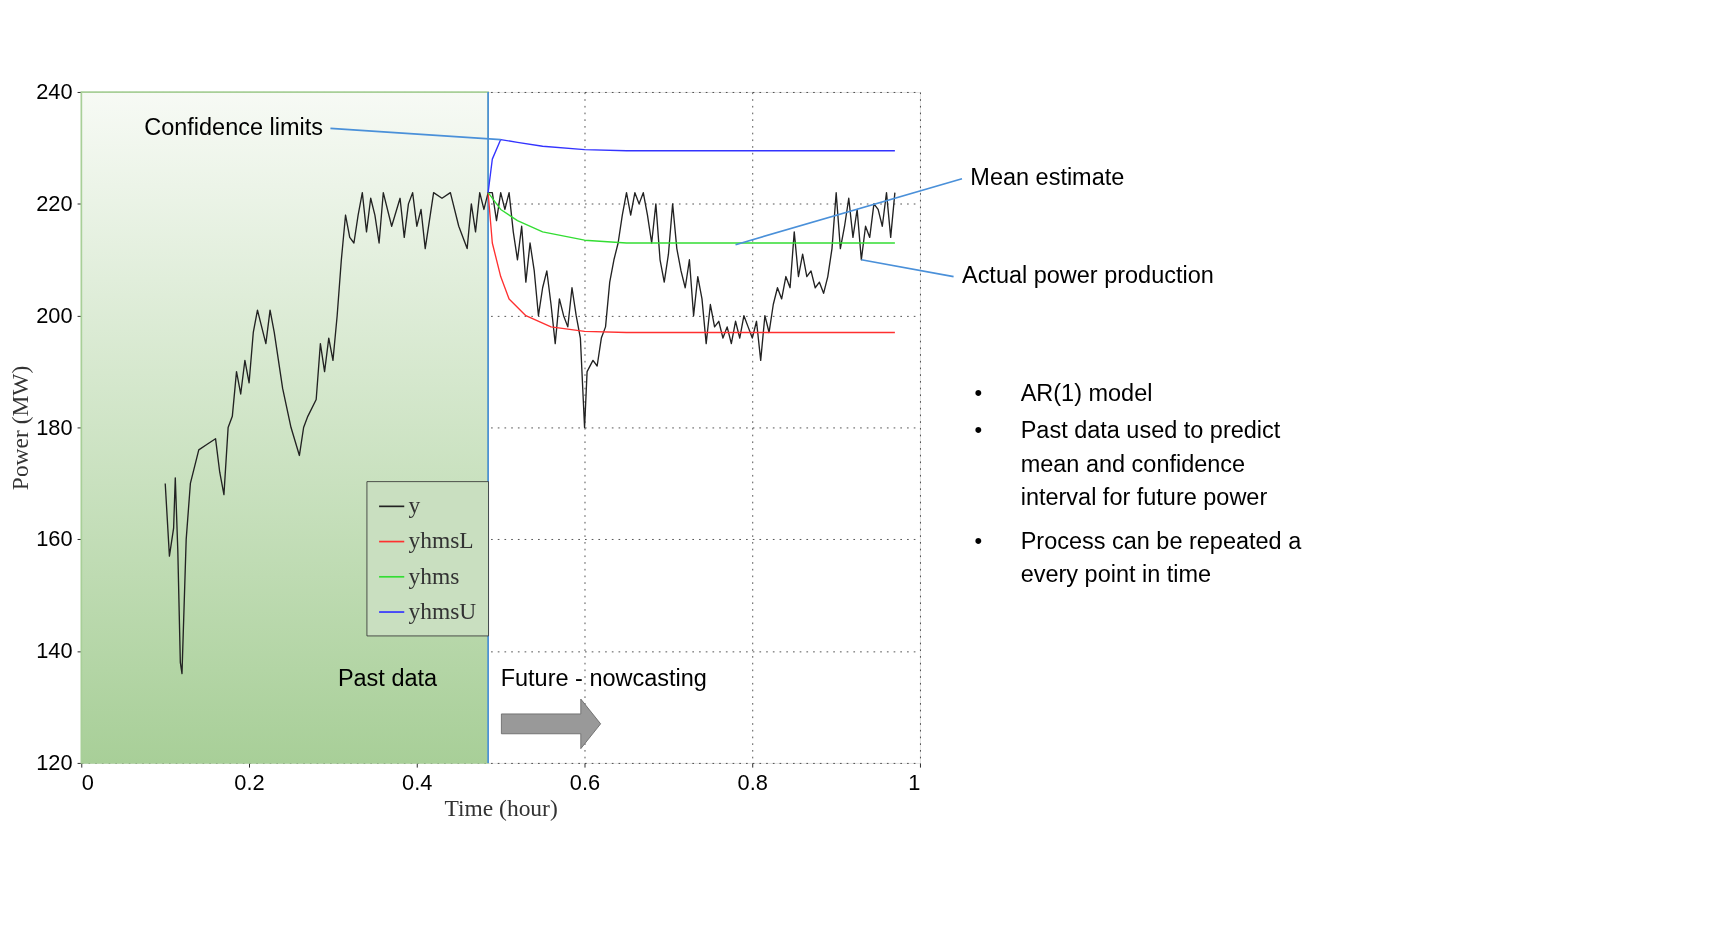  What do you see at coordinates (54, 651) in the screenshot?
I see `y-tick-label: 140` at bounding box center [54, 651].